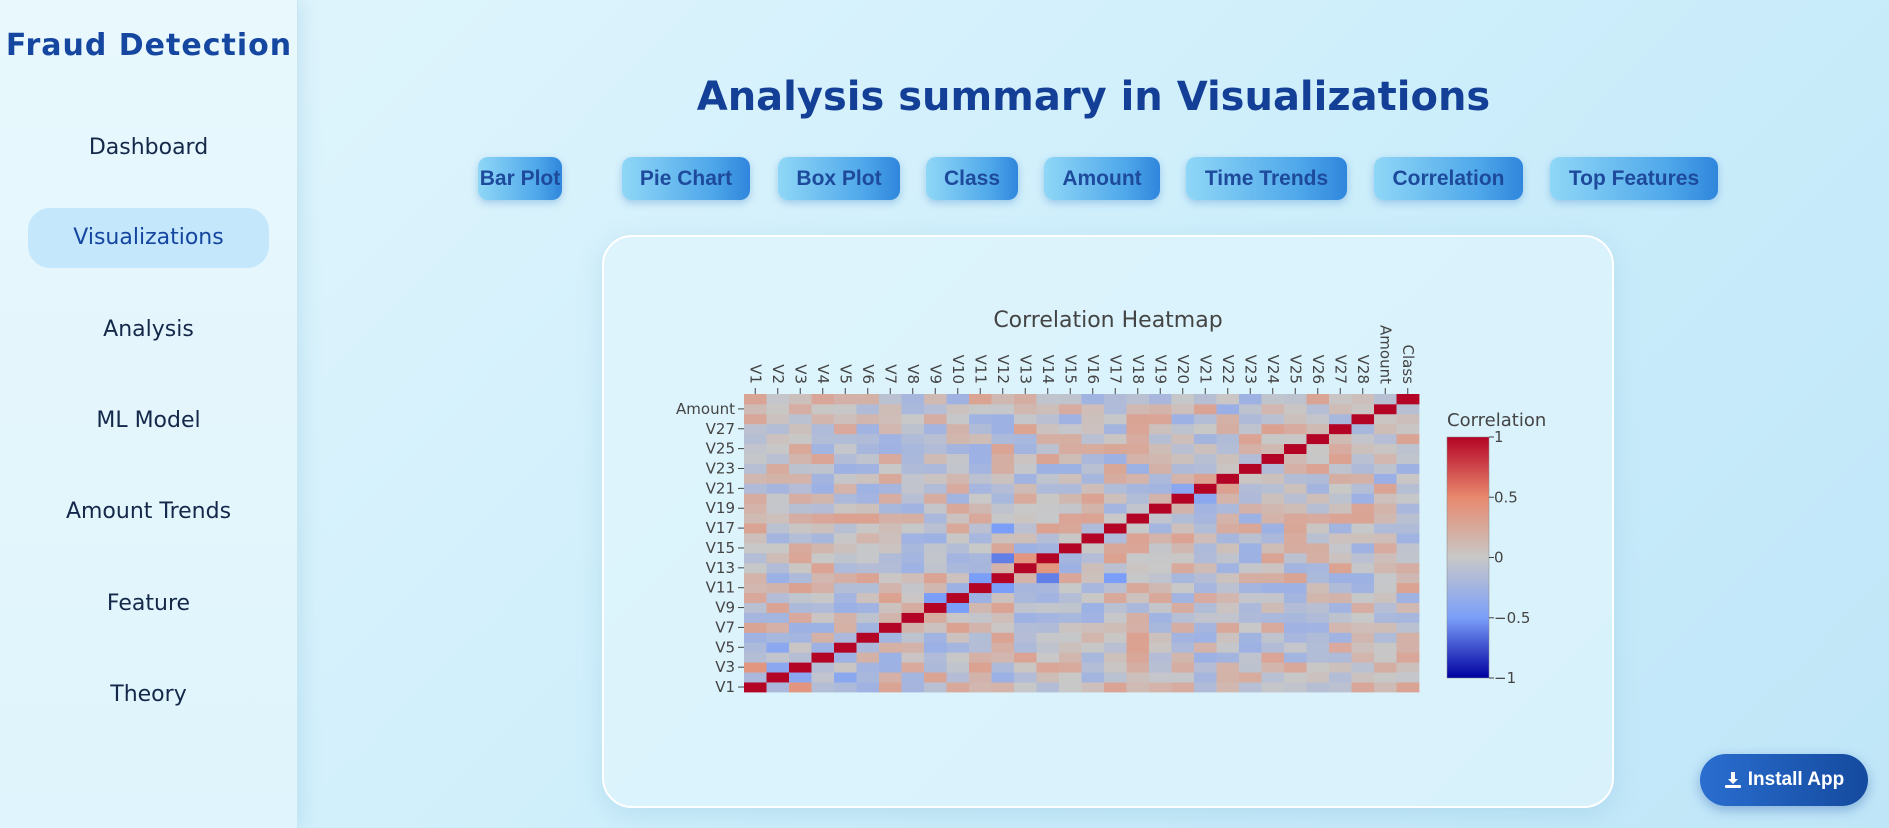  I want to click on tab-box-plot: Box Plot, so click(839, 178).